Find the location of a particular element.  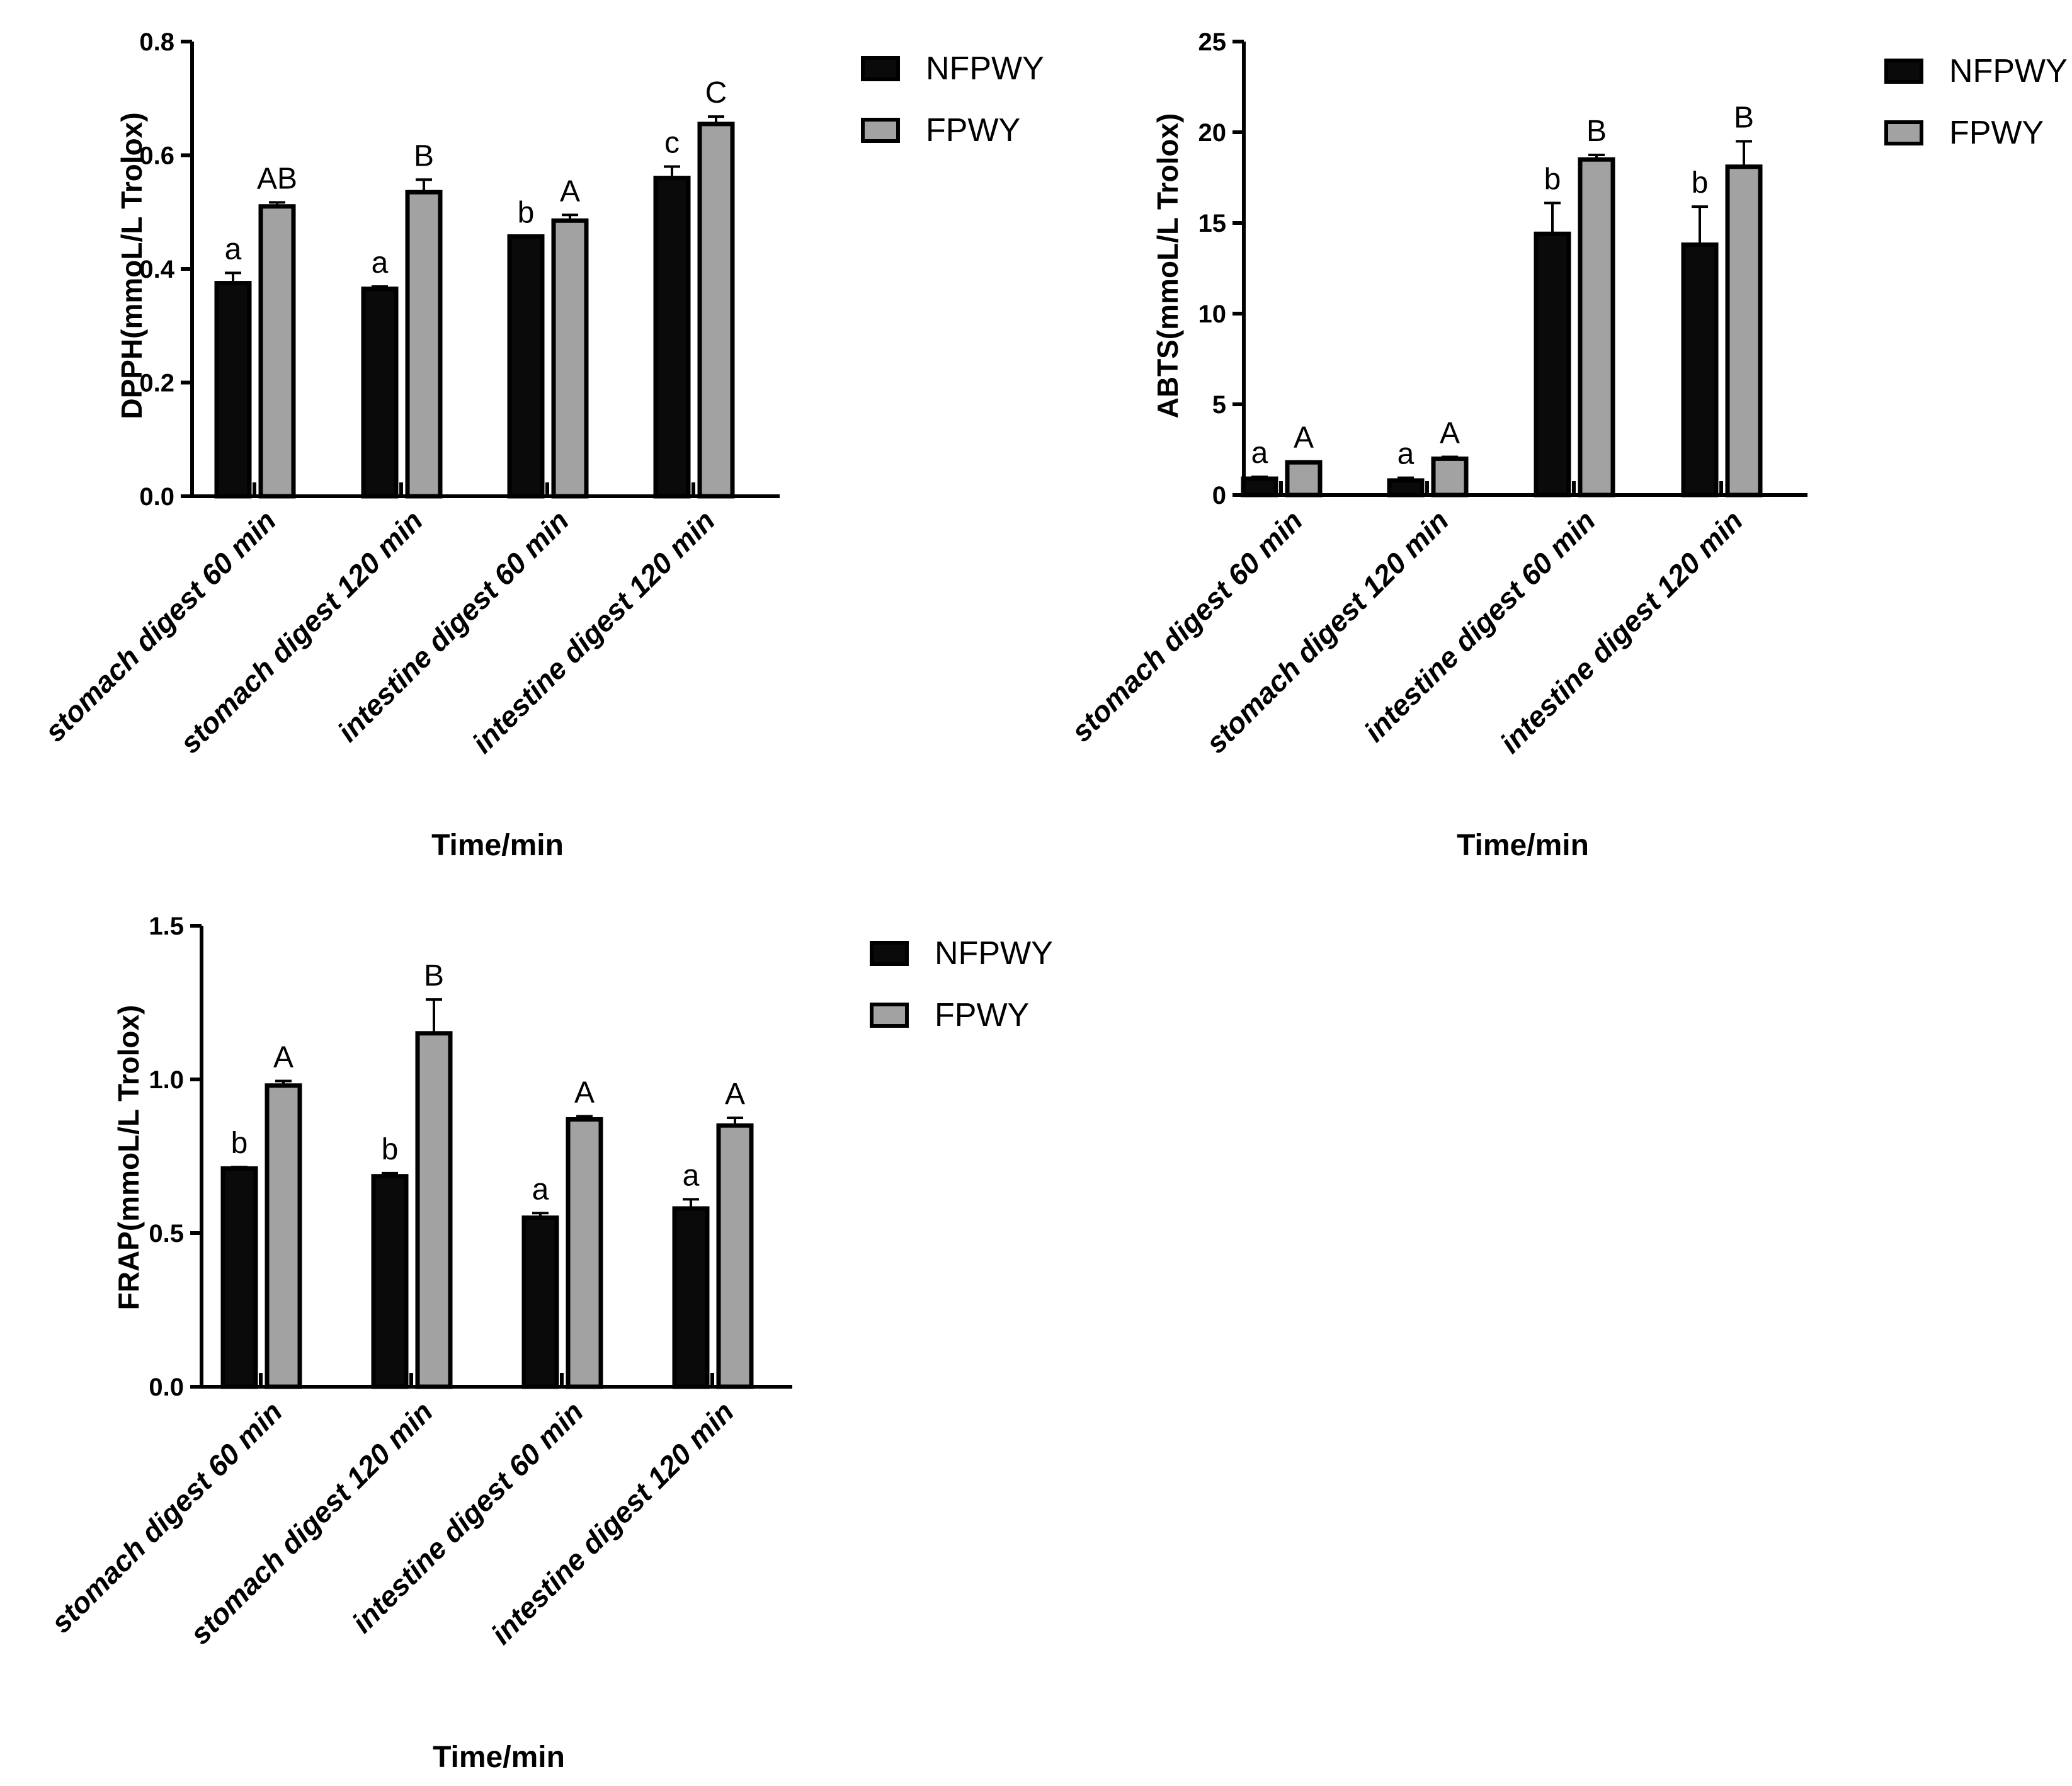

significance-letter: C is located at coordinates (716, 93).